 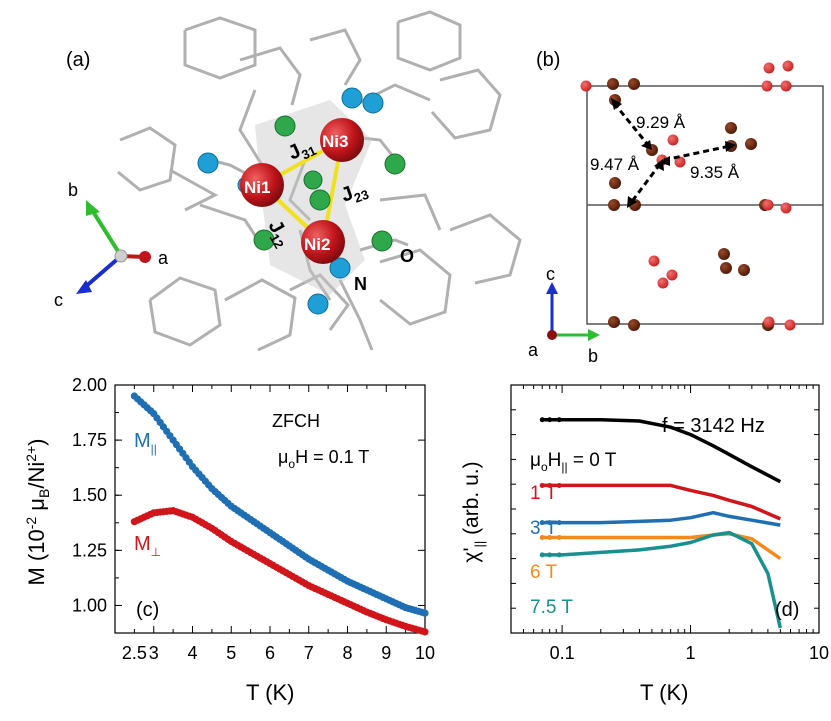 I want to click on j31-sub: 31, so click(x=308, y=153).